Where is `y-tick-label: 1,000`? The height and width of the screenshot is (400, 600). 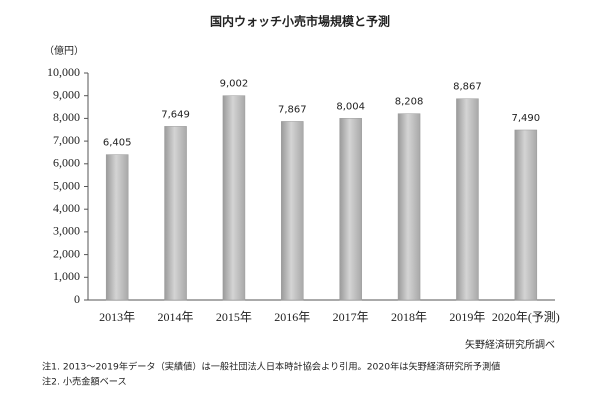
y-tick-label: 1,000 is located at coordinates (66, 276).